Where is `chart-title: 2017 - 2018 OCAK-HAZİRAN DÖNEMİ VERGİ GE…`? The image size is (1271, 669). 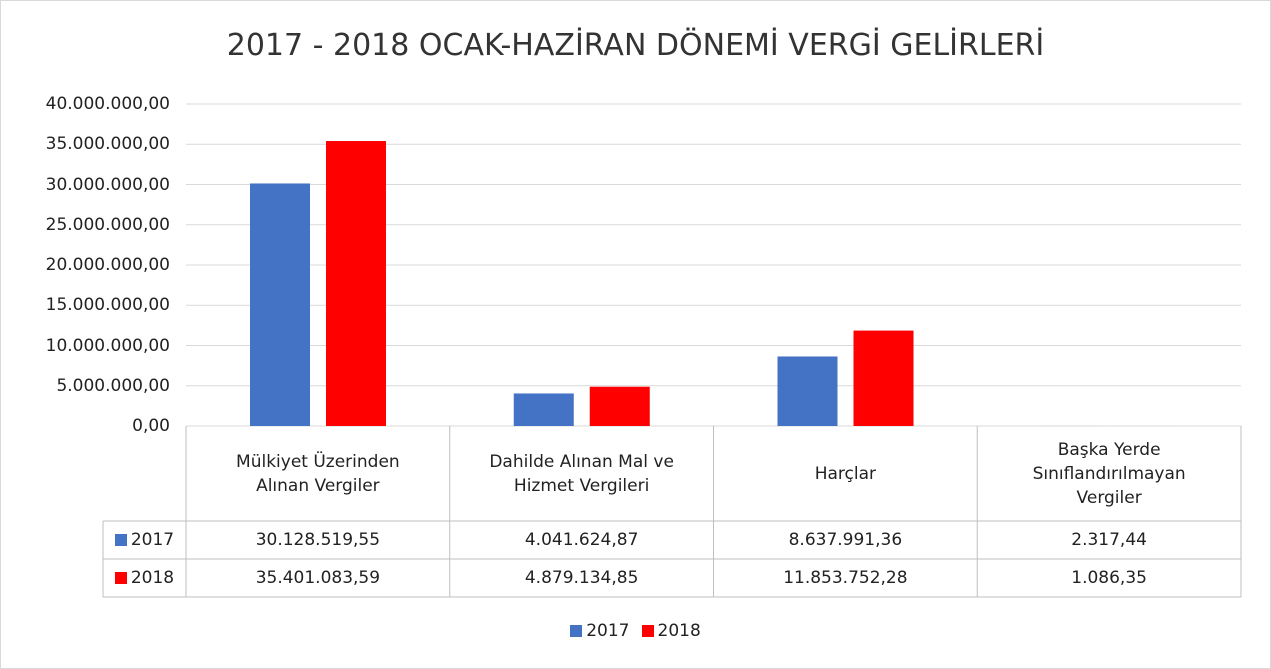 chart-title: 2017 - 2018 OCAK-HAZİRAN DÖNEMİ VERGİ GE… is located at coordinates (635, 45).